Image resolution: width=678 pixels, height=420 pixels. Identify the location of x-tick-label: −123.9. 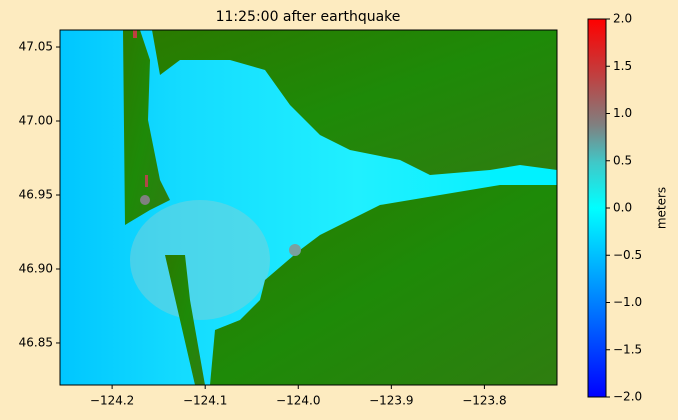
(391, 401).